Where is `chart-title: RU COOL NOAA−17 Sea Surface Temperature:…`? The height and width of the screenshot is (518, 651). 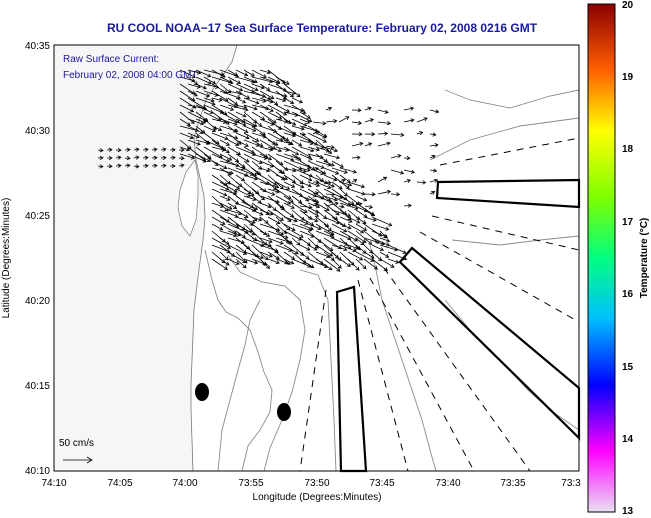 chart-title: RU COOL NOAA−17 Sea Surface Temperature:… is located at coordinates (322, 28).